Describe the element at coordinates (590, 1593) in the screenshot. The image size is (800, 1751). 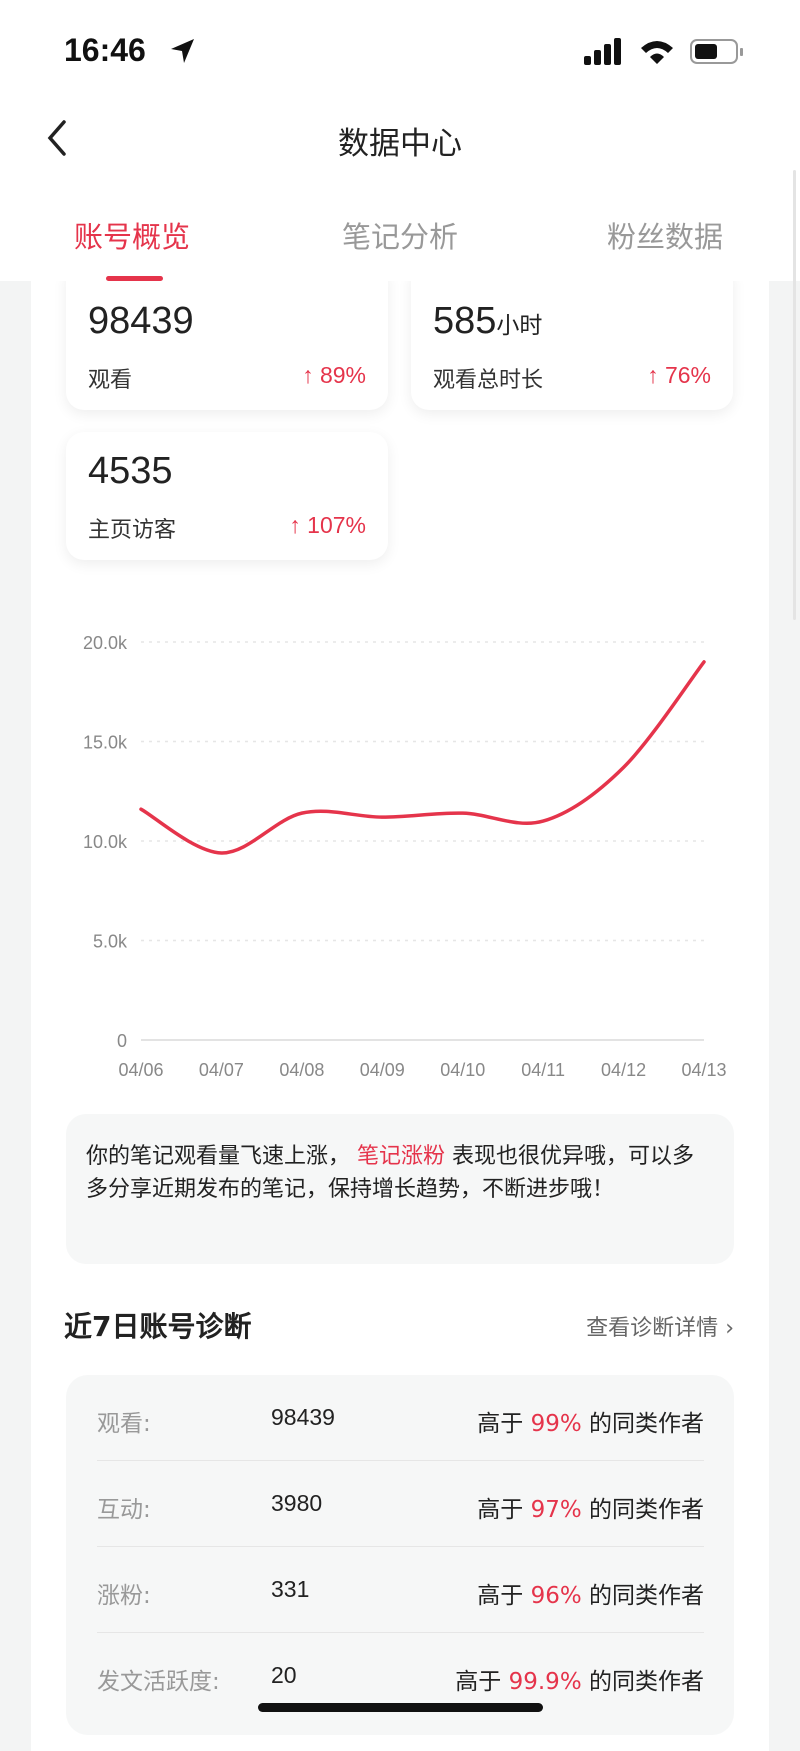
I see `row-rank: 高于 96% 的同类作者` at that location.